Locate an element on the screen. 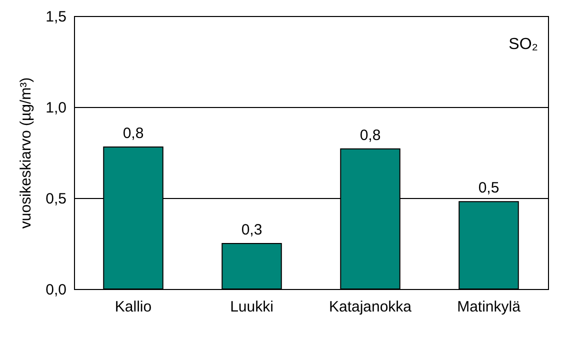 This screenshot has width=567, height=342. annotation: SO₂ is located at coordinates (523, 44).